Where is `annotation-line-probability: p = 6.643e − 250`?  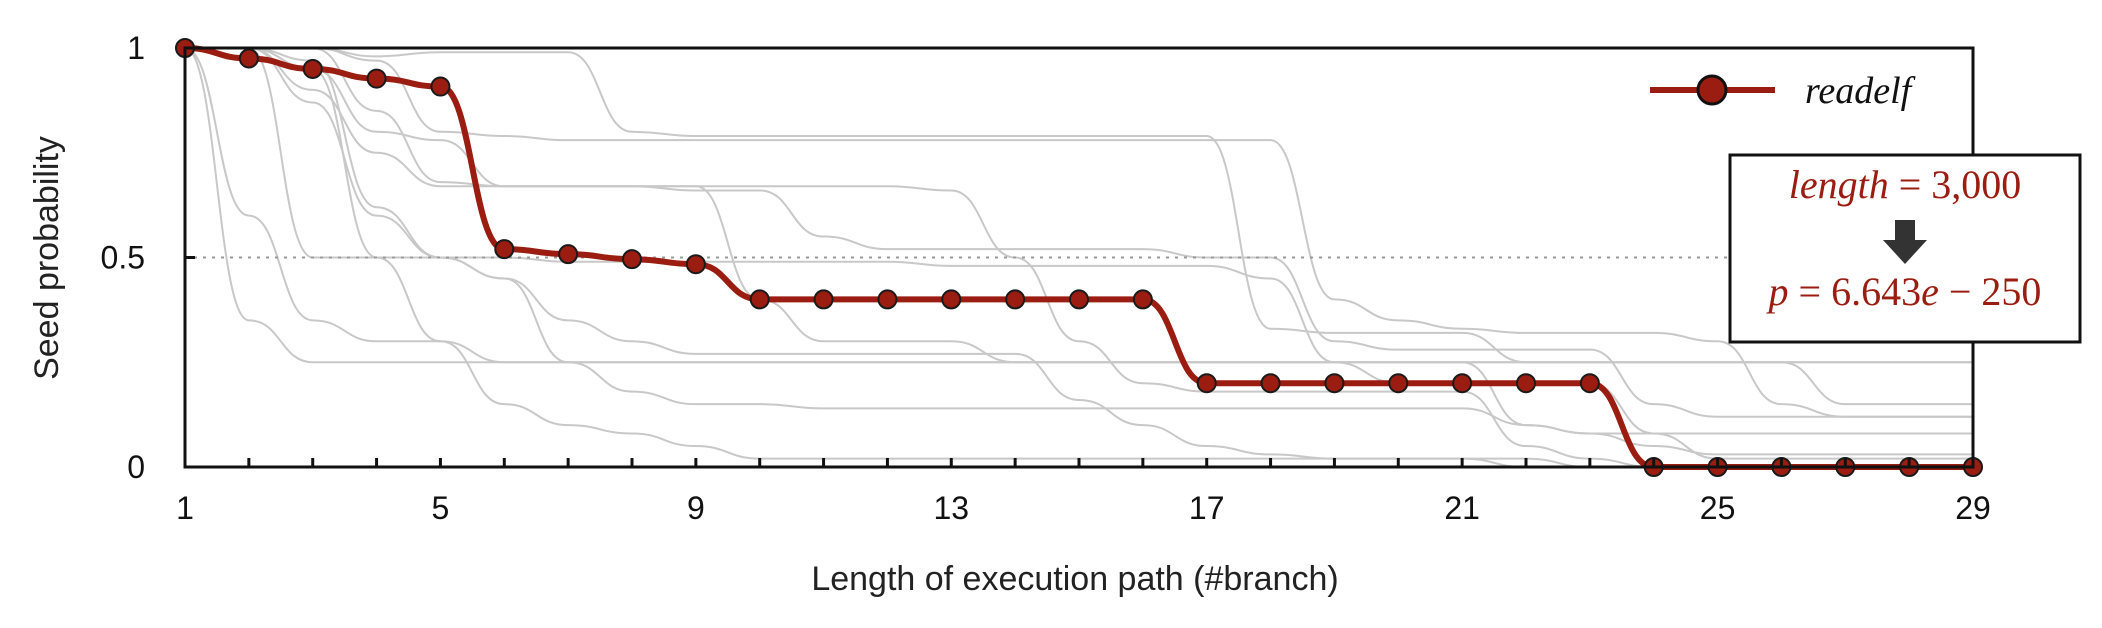 annotation-line-probability: p = 6.643e − 250 is located at coordinates (1904, 291).